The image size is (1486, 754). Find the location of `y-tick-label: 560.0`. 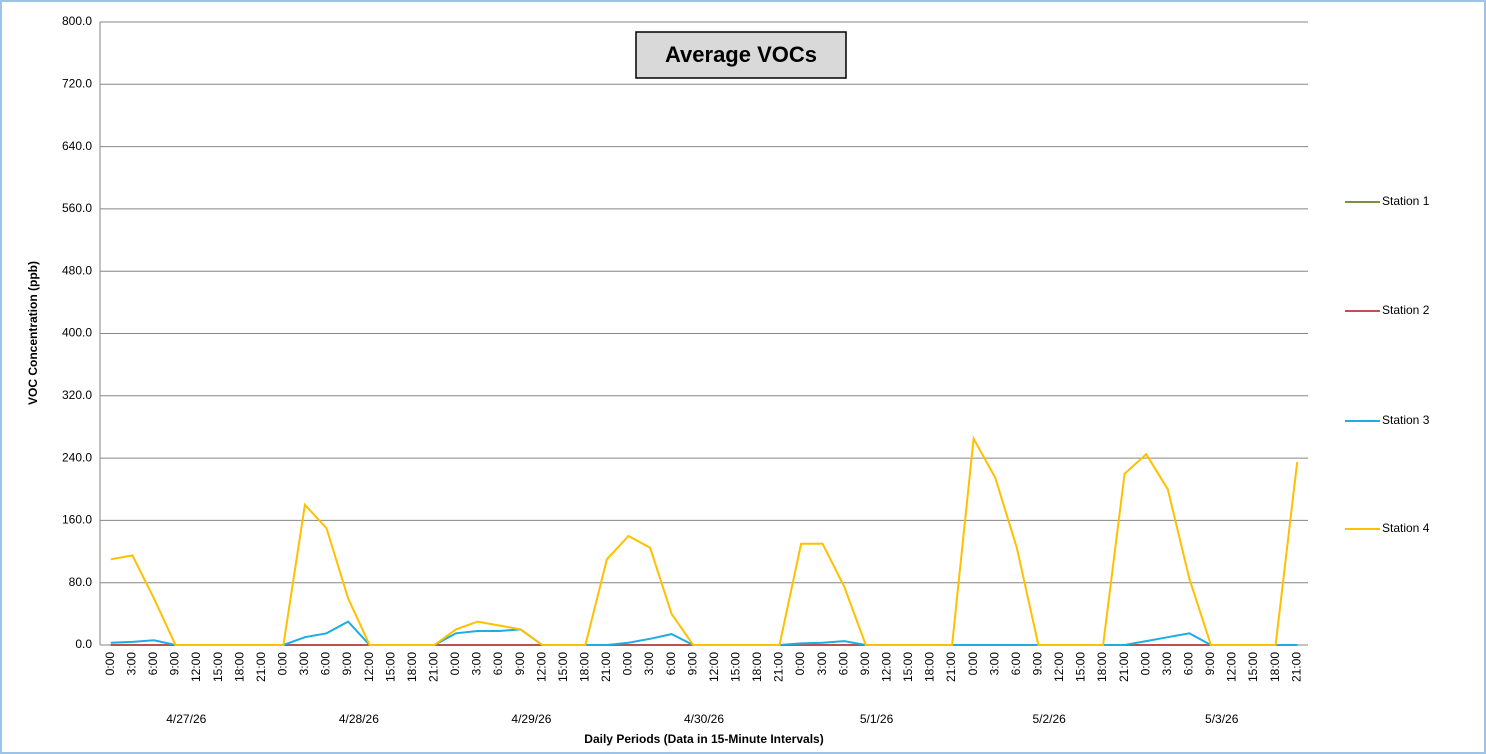

y-tick-label: 560.0 is located at coordinates (77, 208).